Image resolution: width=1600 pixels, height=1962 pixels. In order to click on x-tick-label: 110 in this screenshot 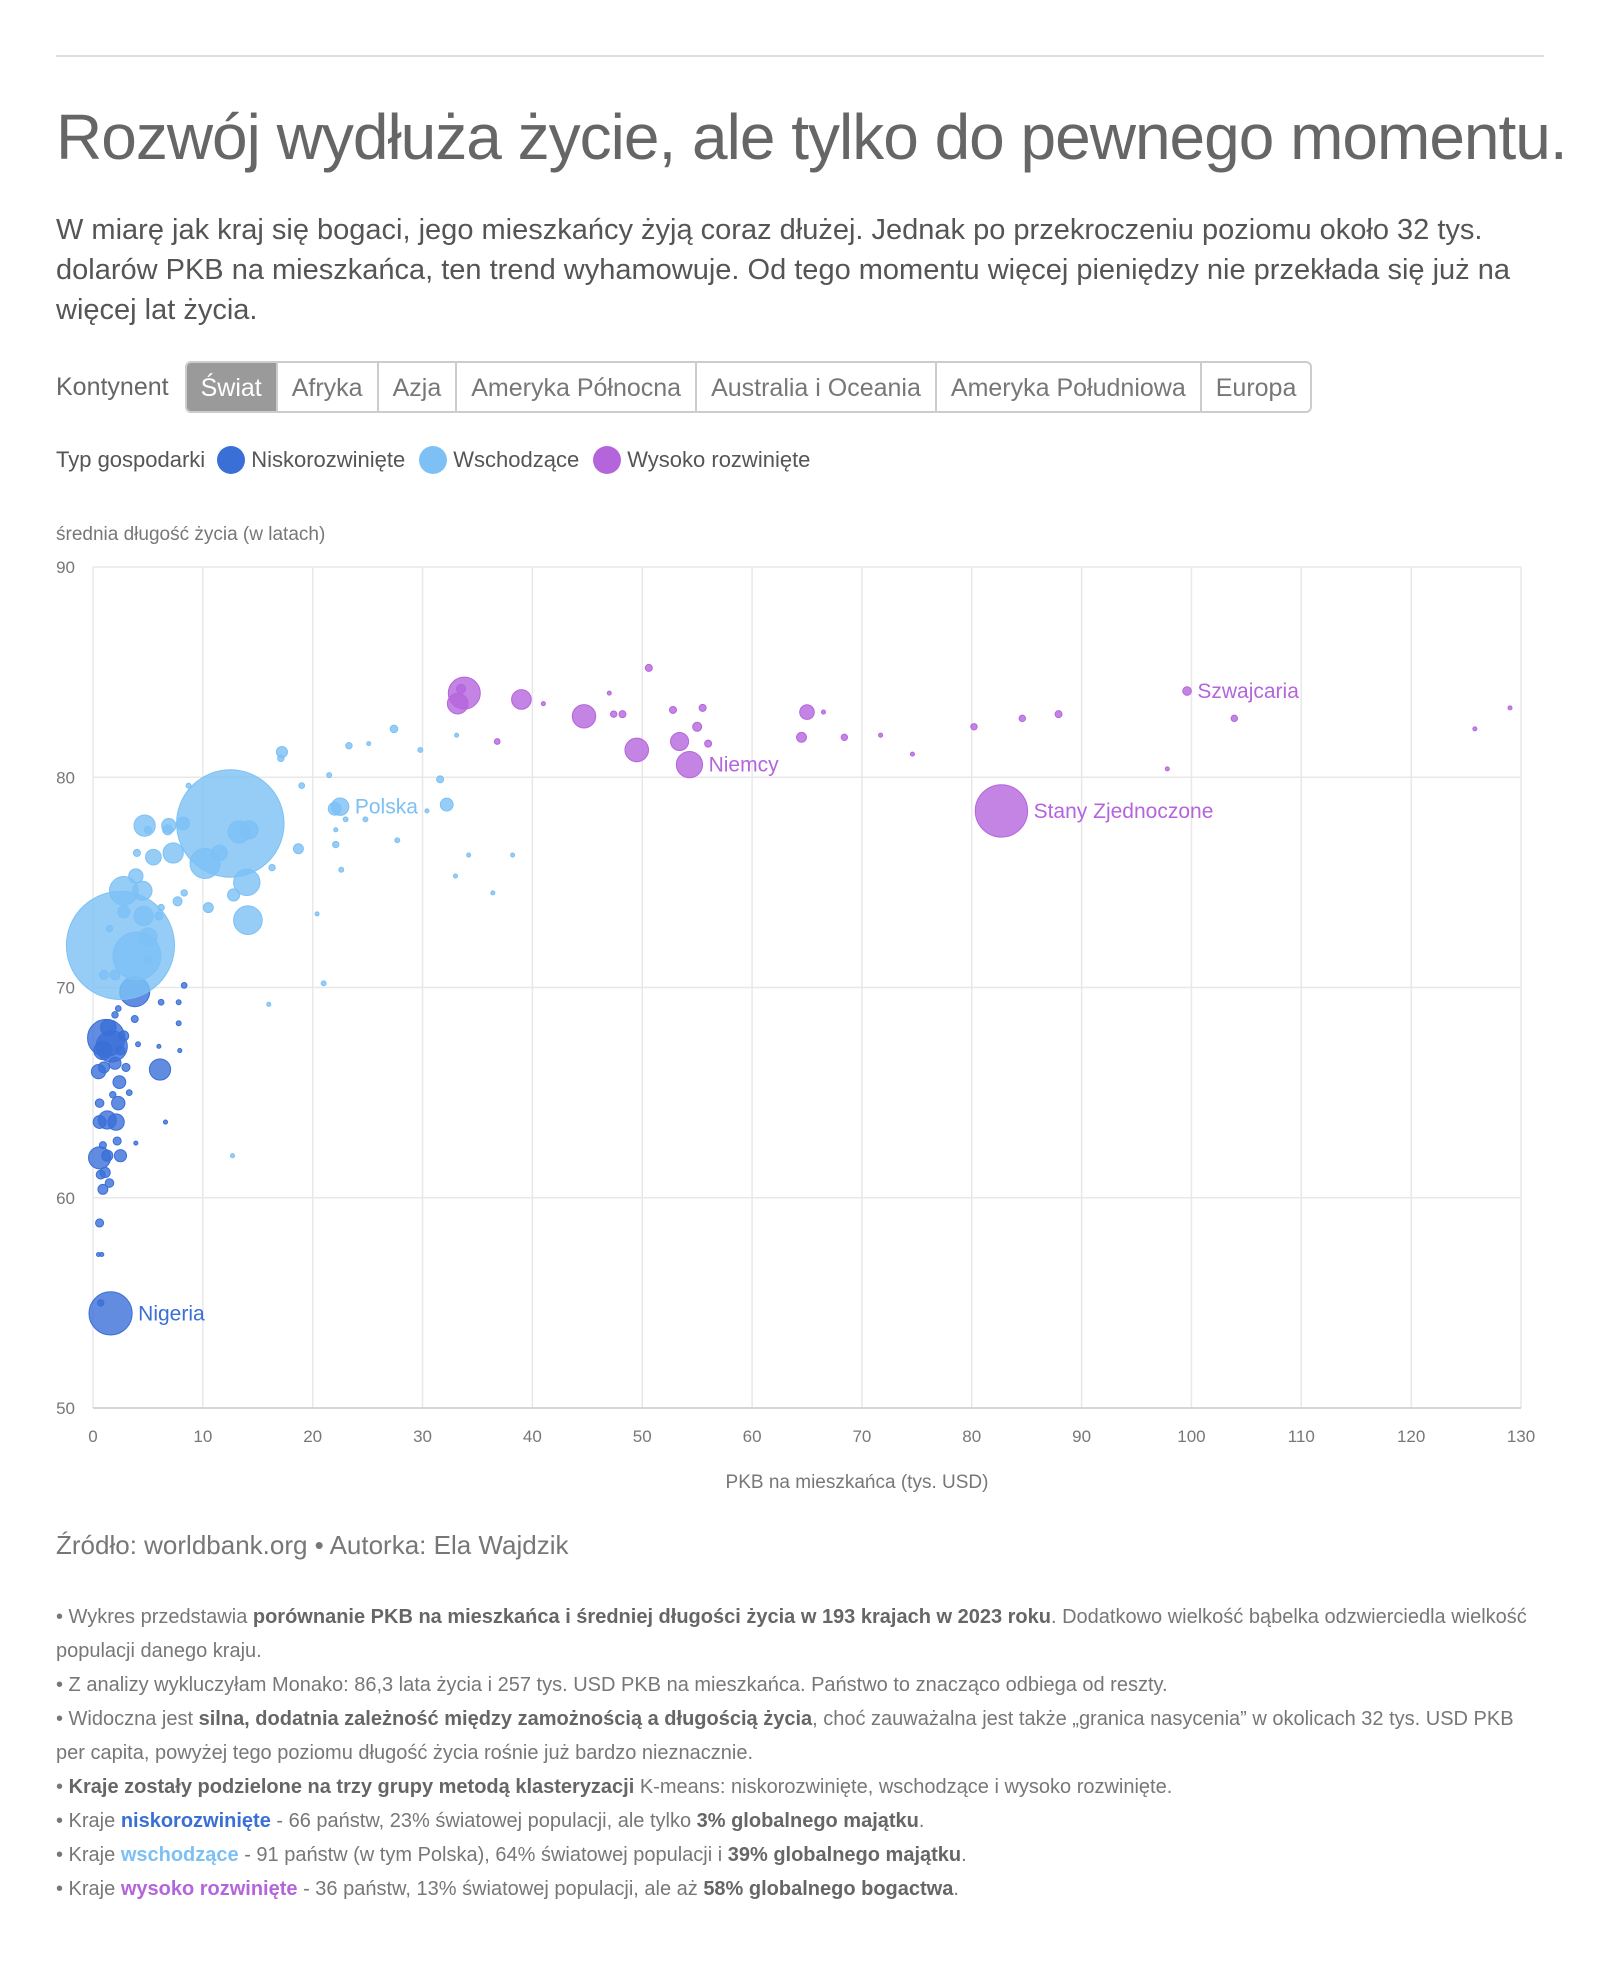, I will do `click(1301, 1436)`.